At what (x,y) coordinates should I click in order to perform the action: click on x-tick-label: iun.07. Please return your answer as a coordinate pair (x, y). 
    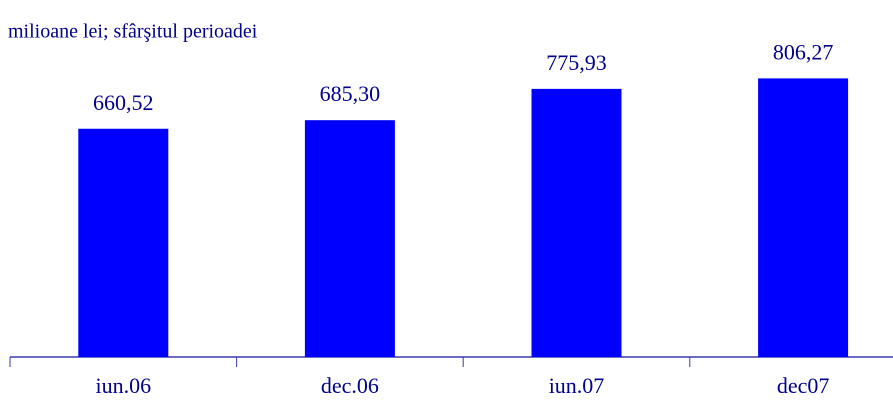
    Looking at the image, I should click on (577, 385).